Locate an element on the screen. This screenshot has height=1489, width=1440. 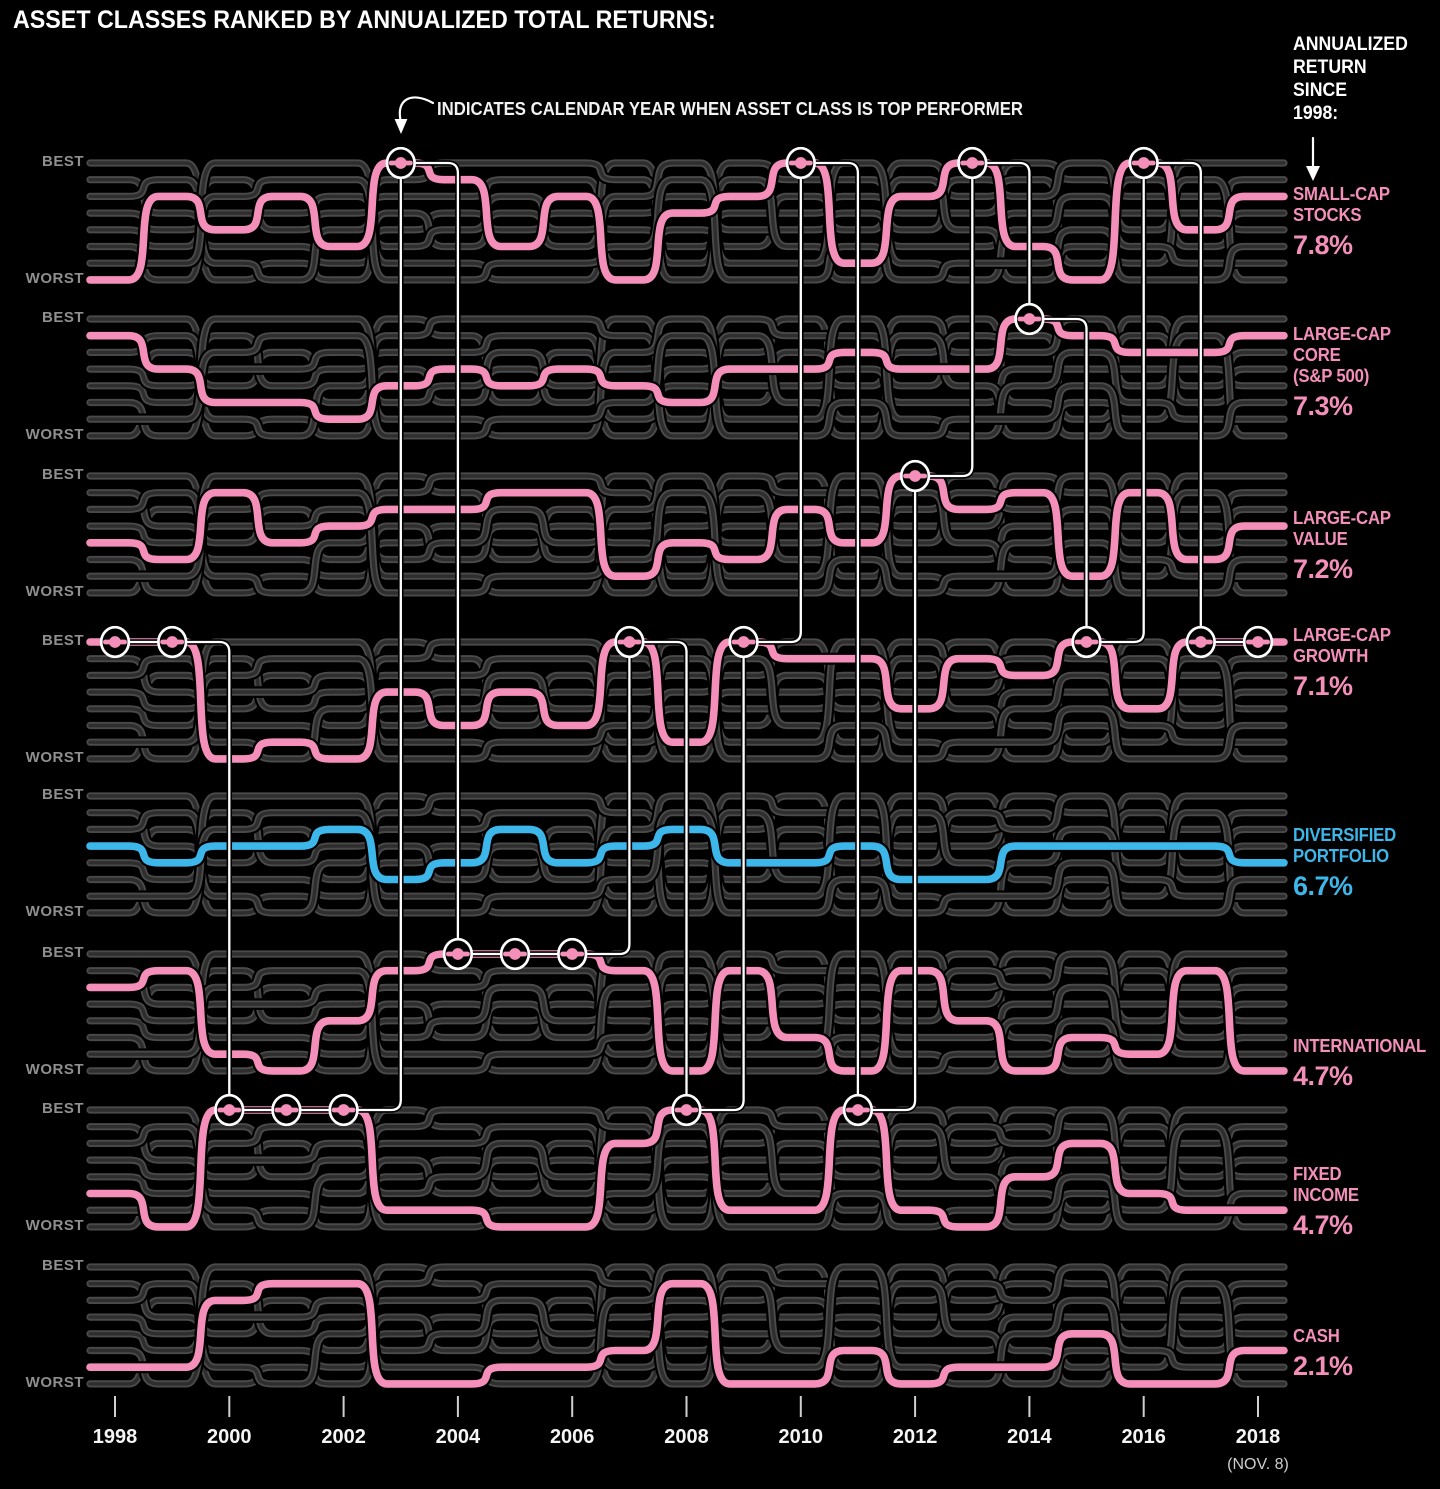
marker-dot-2018 is located at coordinates (1258, 642).